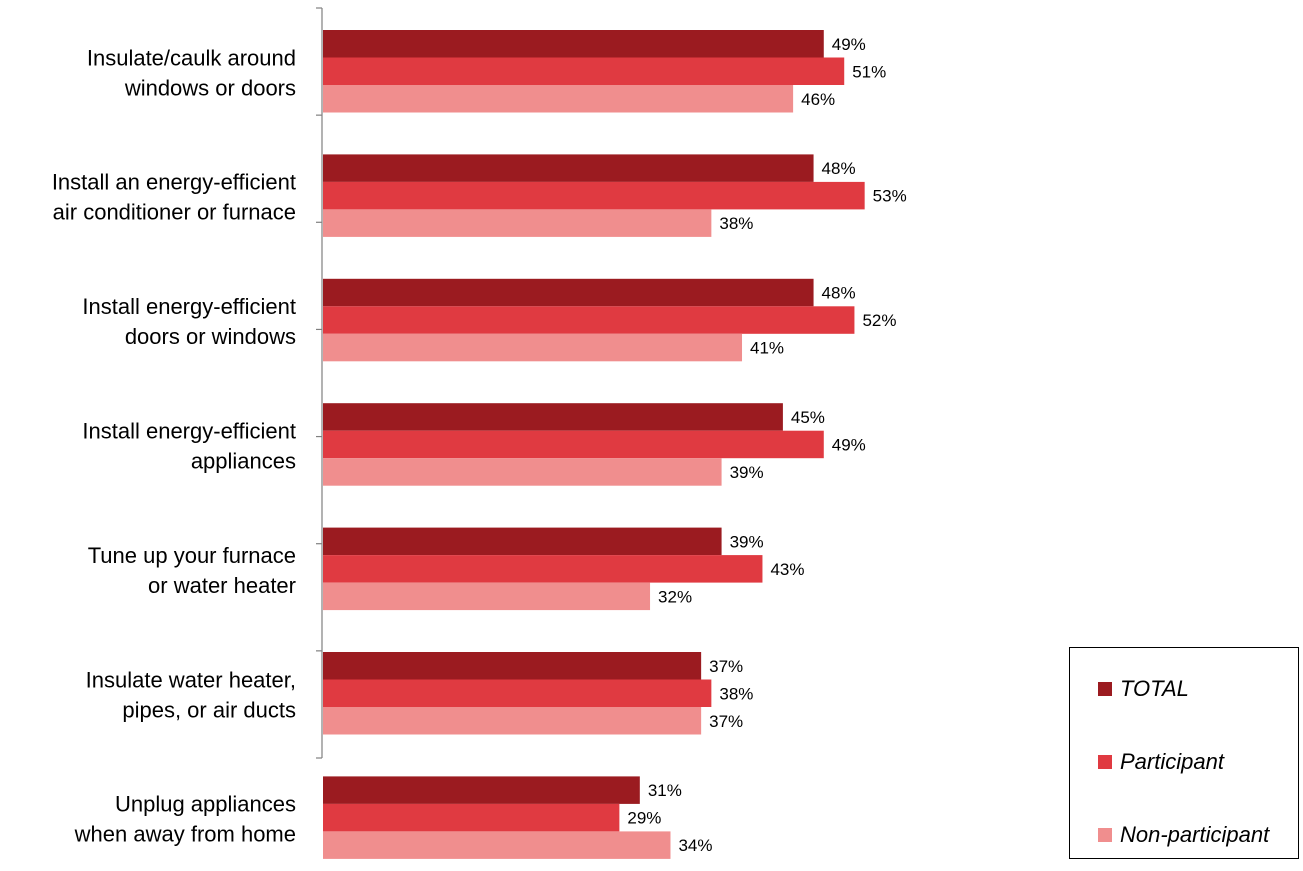  What do you see at coordinates (243, 460) in the screenshot?
I see `category-label: appliances` at bounding box center [243, 460].